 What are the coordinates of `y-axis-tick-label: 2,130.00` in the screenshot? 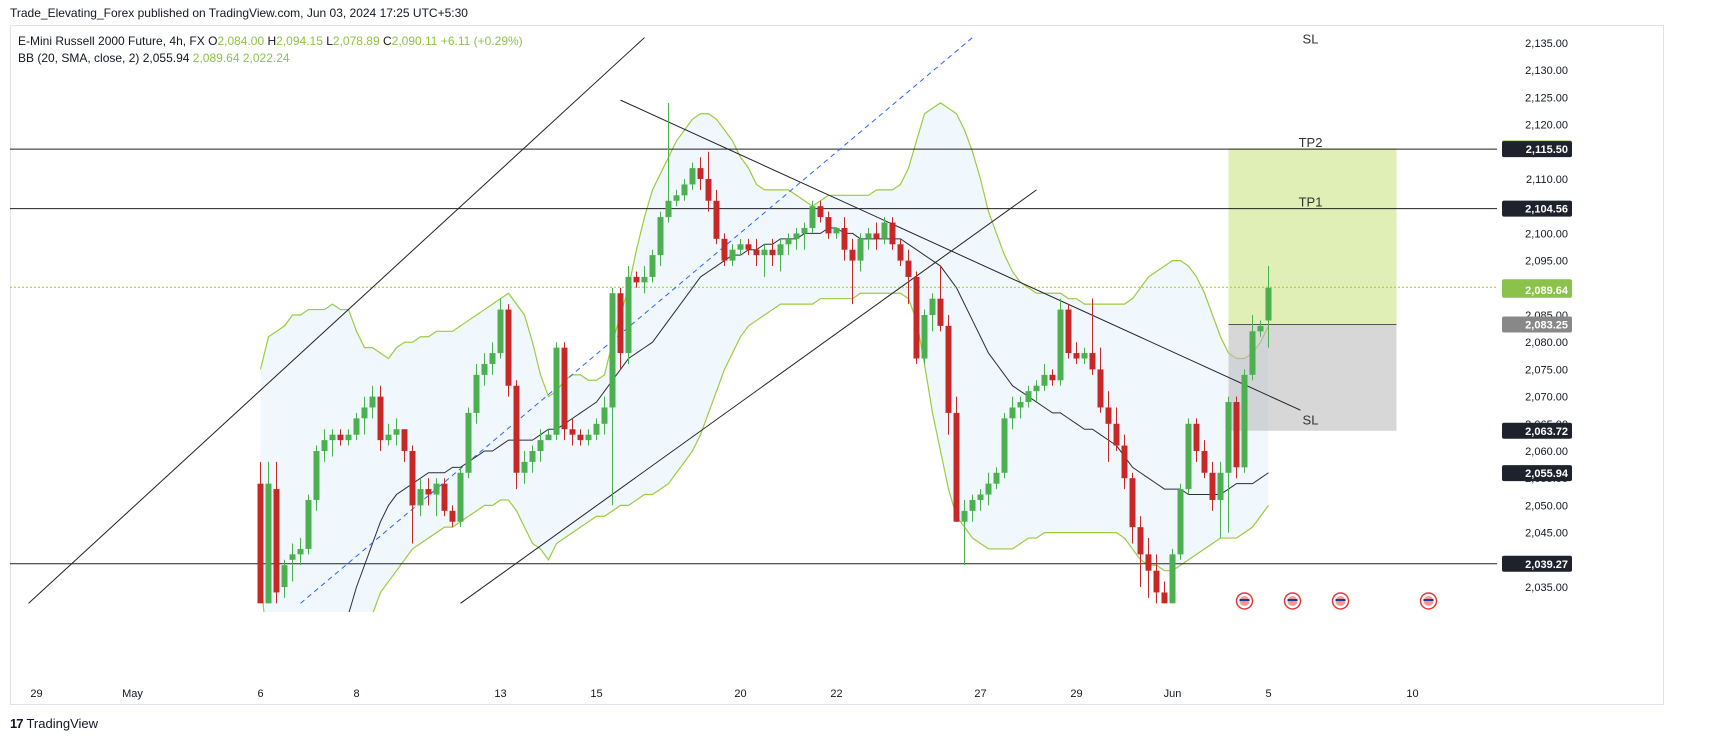 It's located at (1546, 71).